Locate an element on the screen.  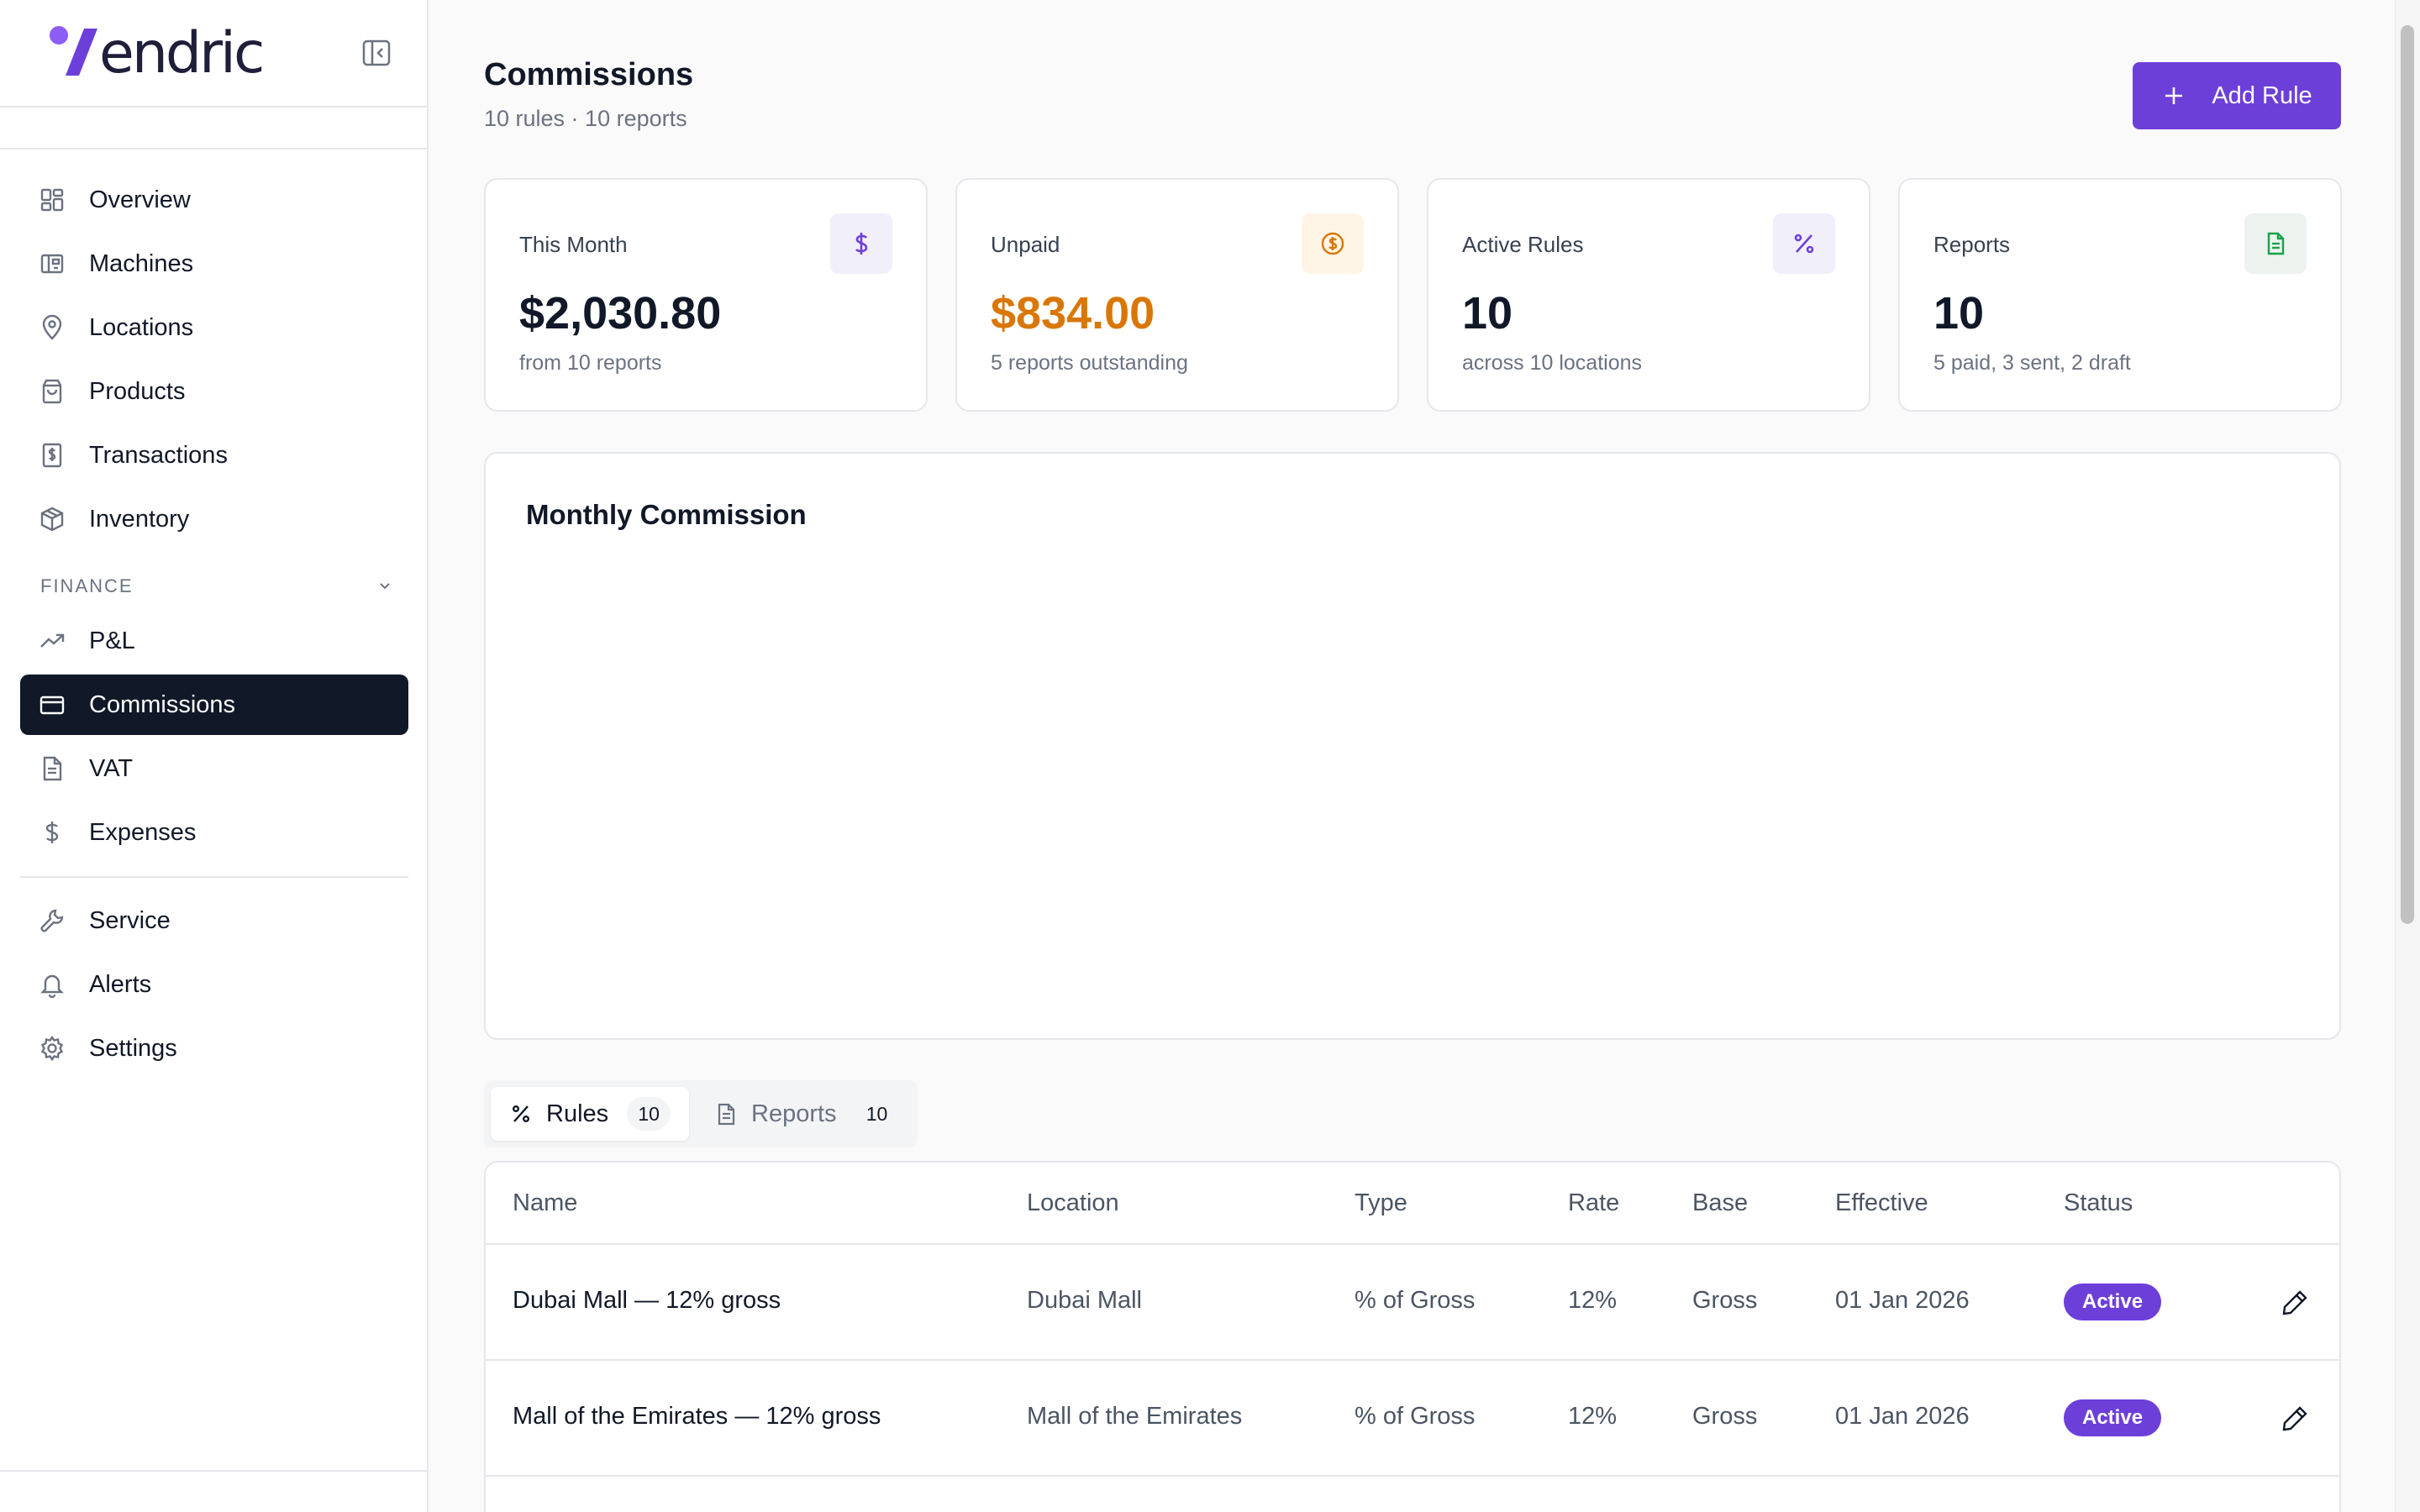
cell-location: Dubai Mall is located at coordinates (1084, 1300).